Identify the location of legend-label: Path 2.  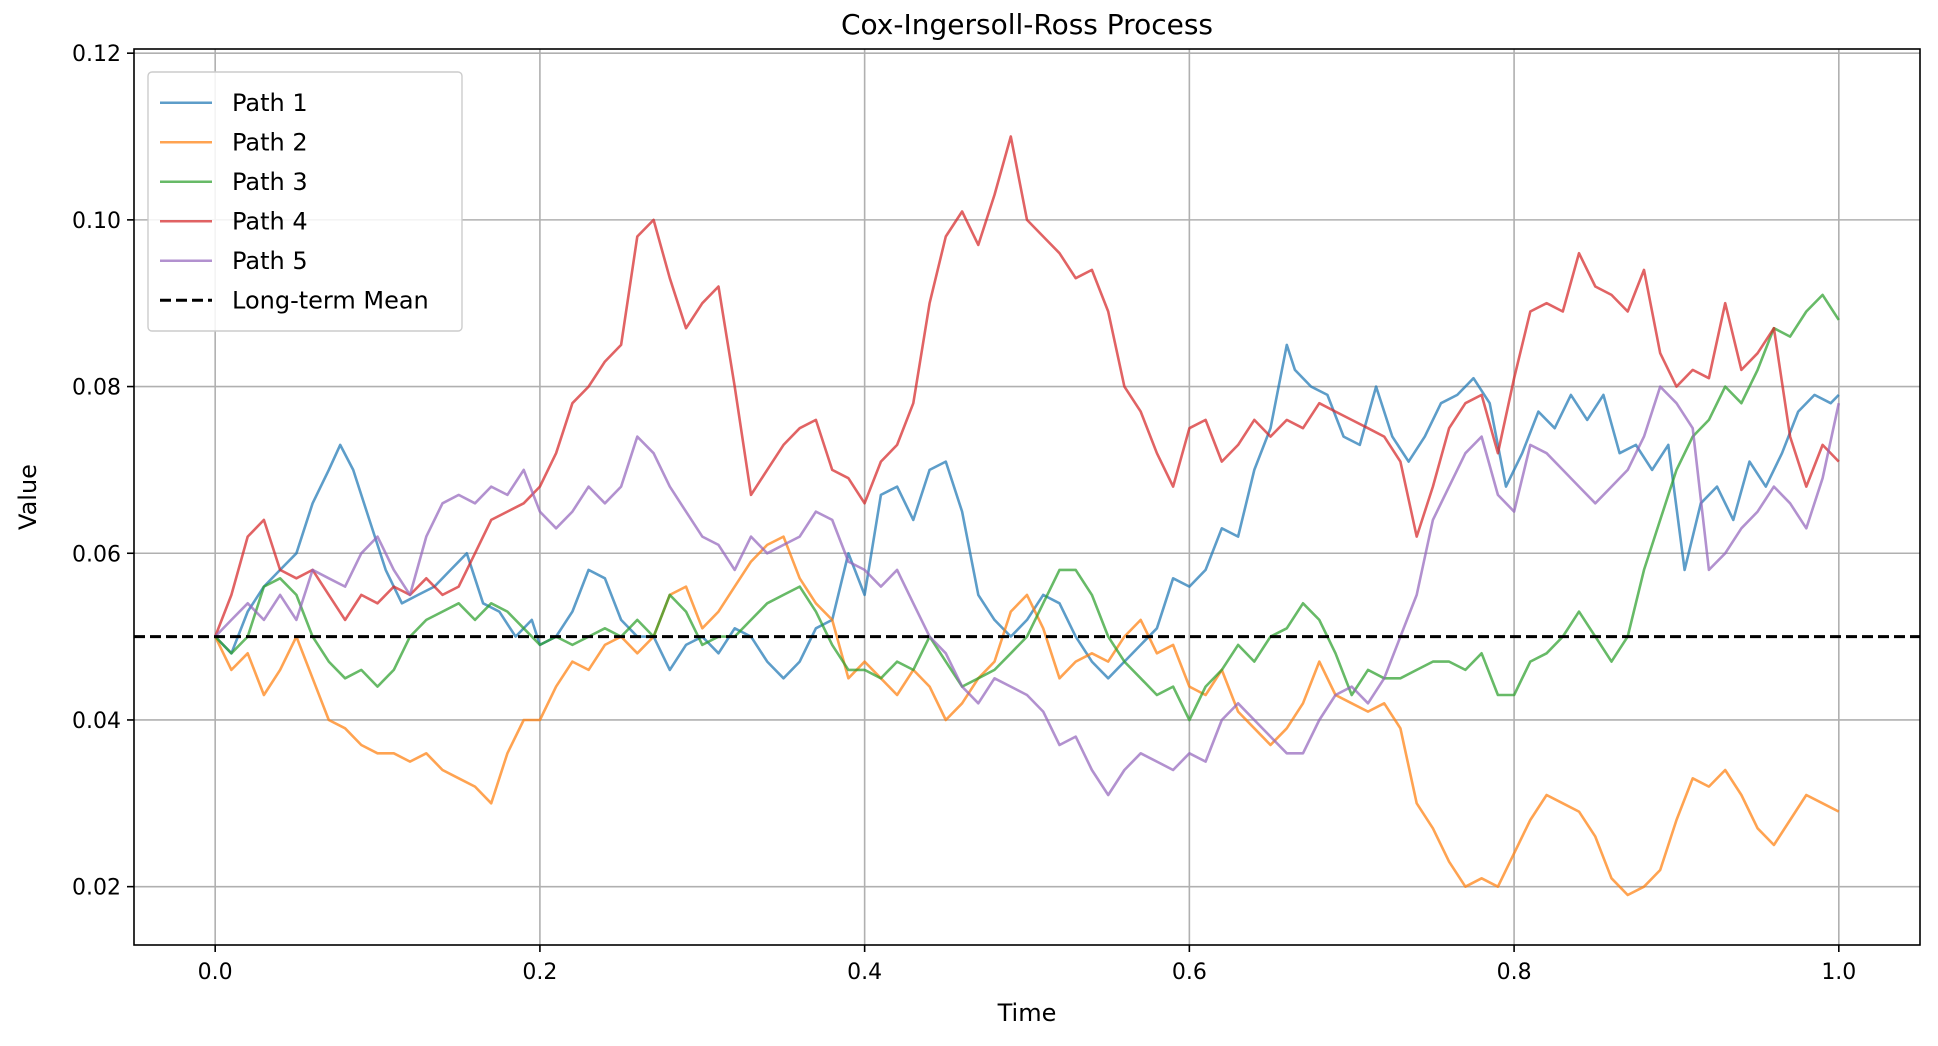
(270, 142).